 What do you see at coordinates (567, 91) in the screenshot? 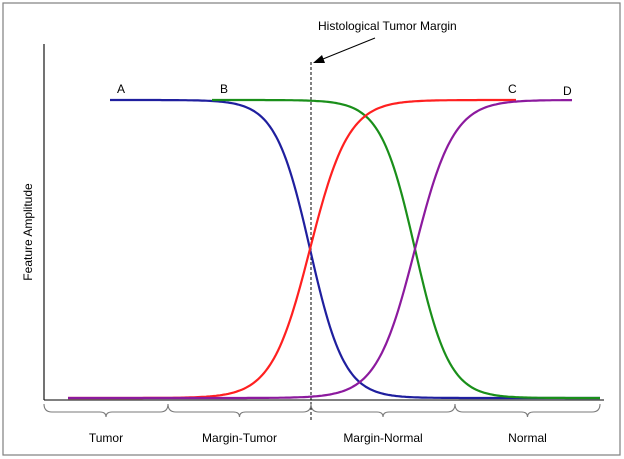
I see `curve-label-d: D` at bounding box center [567, 91].